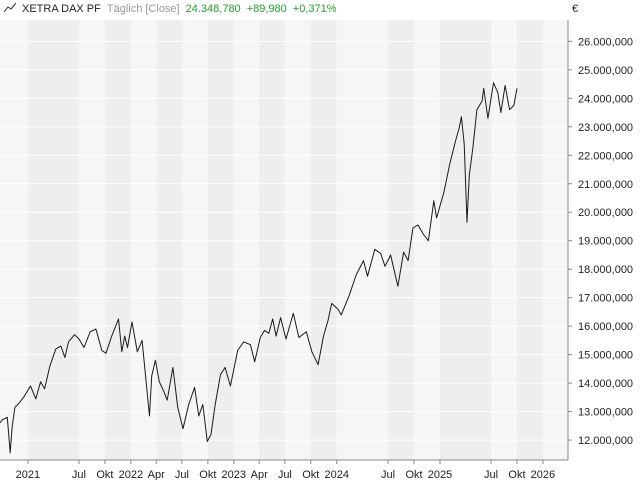  What do you see at coordinates (131, 474) in the screenshot?
I see `x-tick-label: 2022` at bounding box center [131, 474].